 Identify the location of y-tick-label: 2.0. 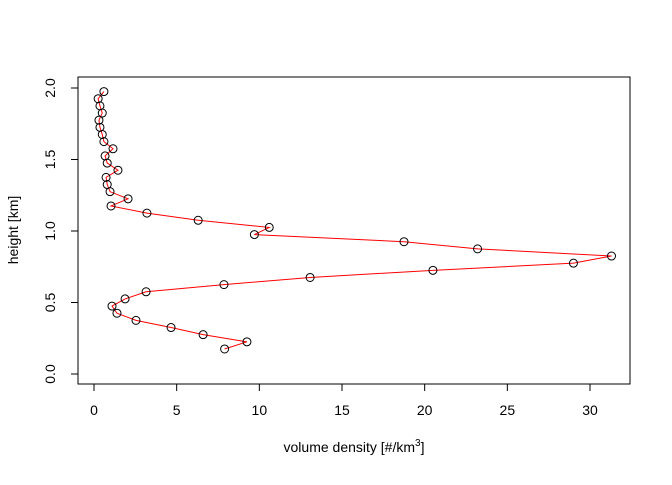
(50, 88).